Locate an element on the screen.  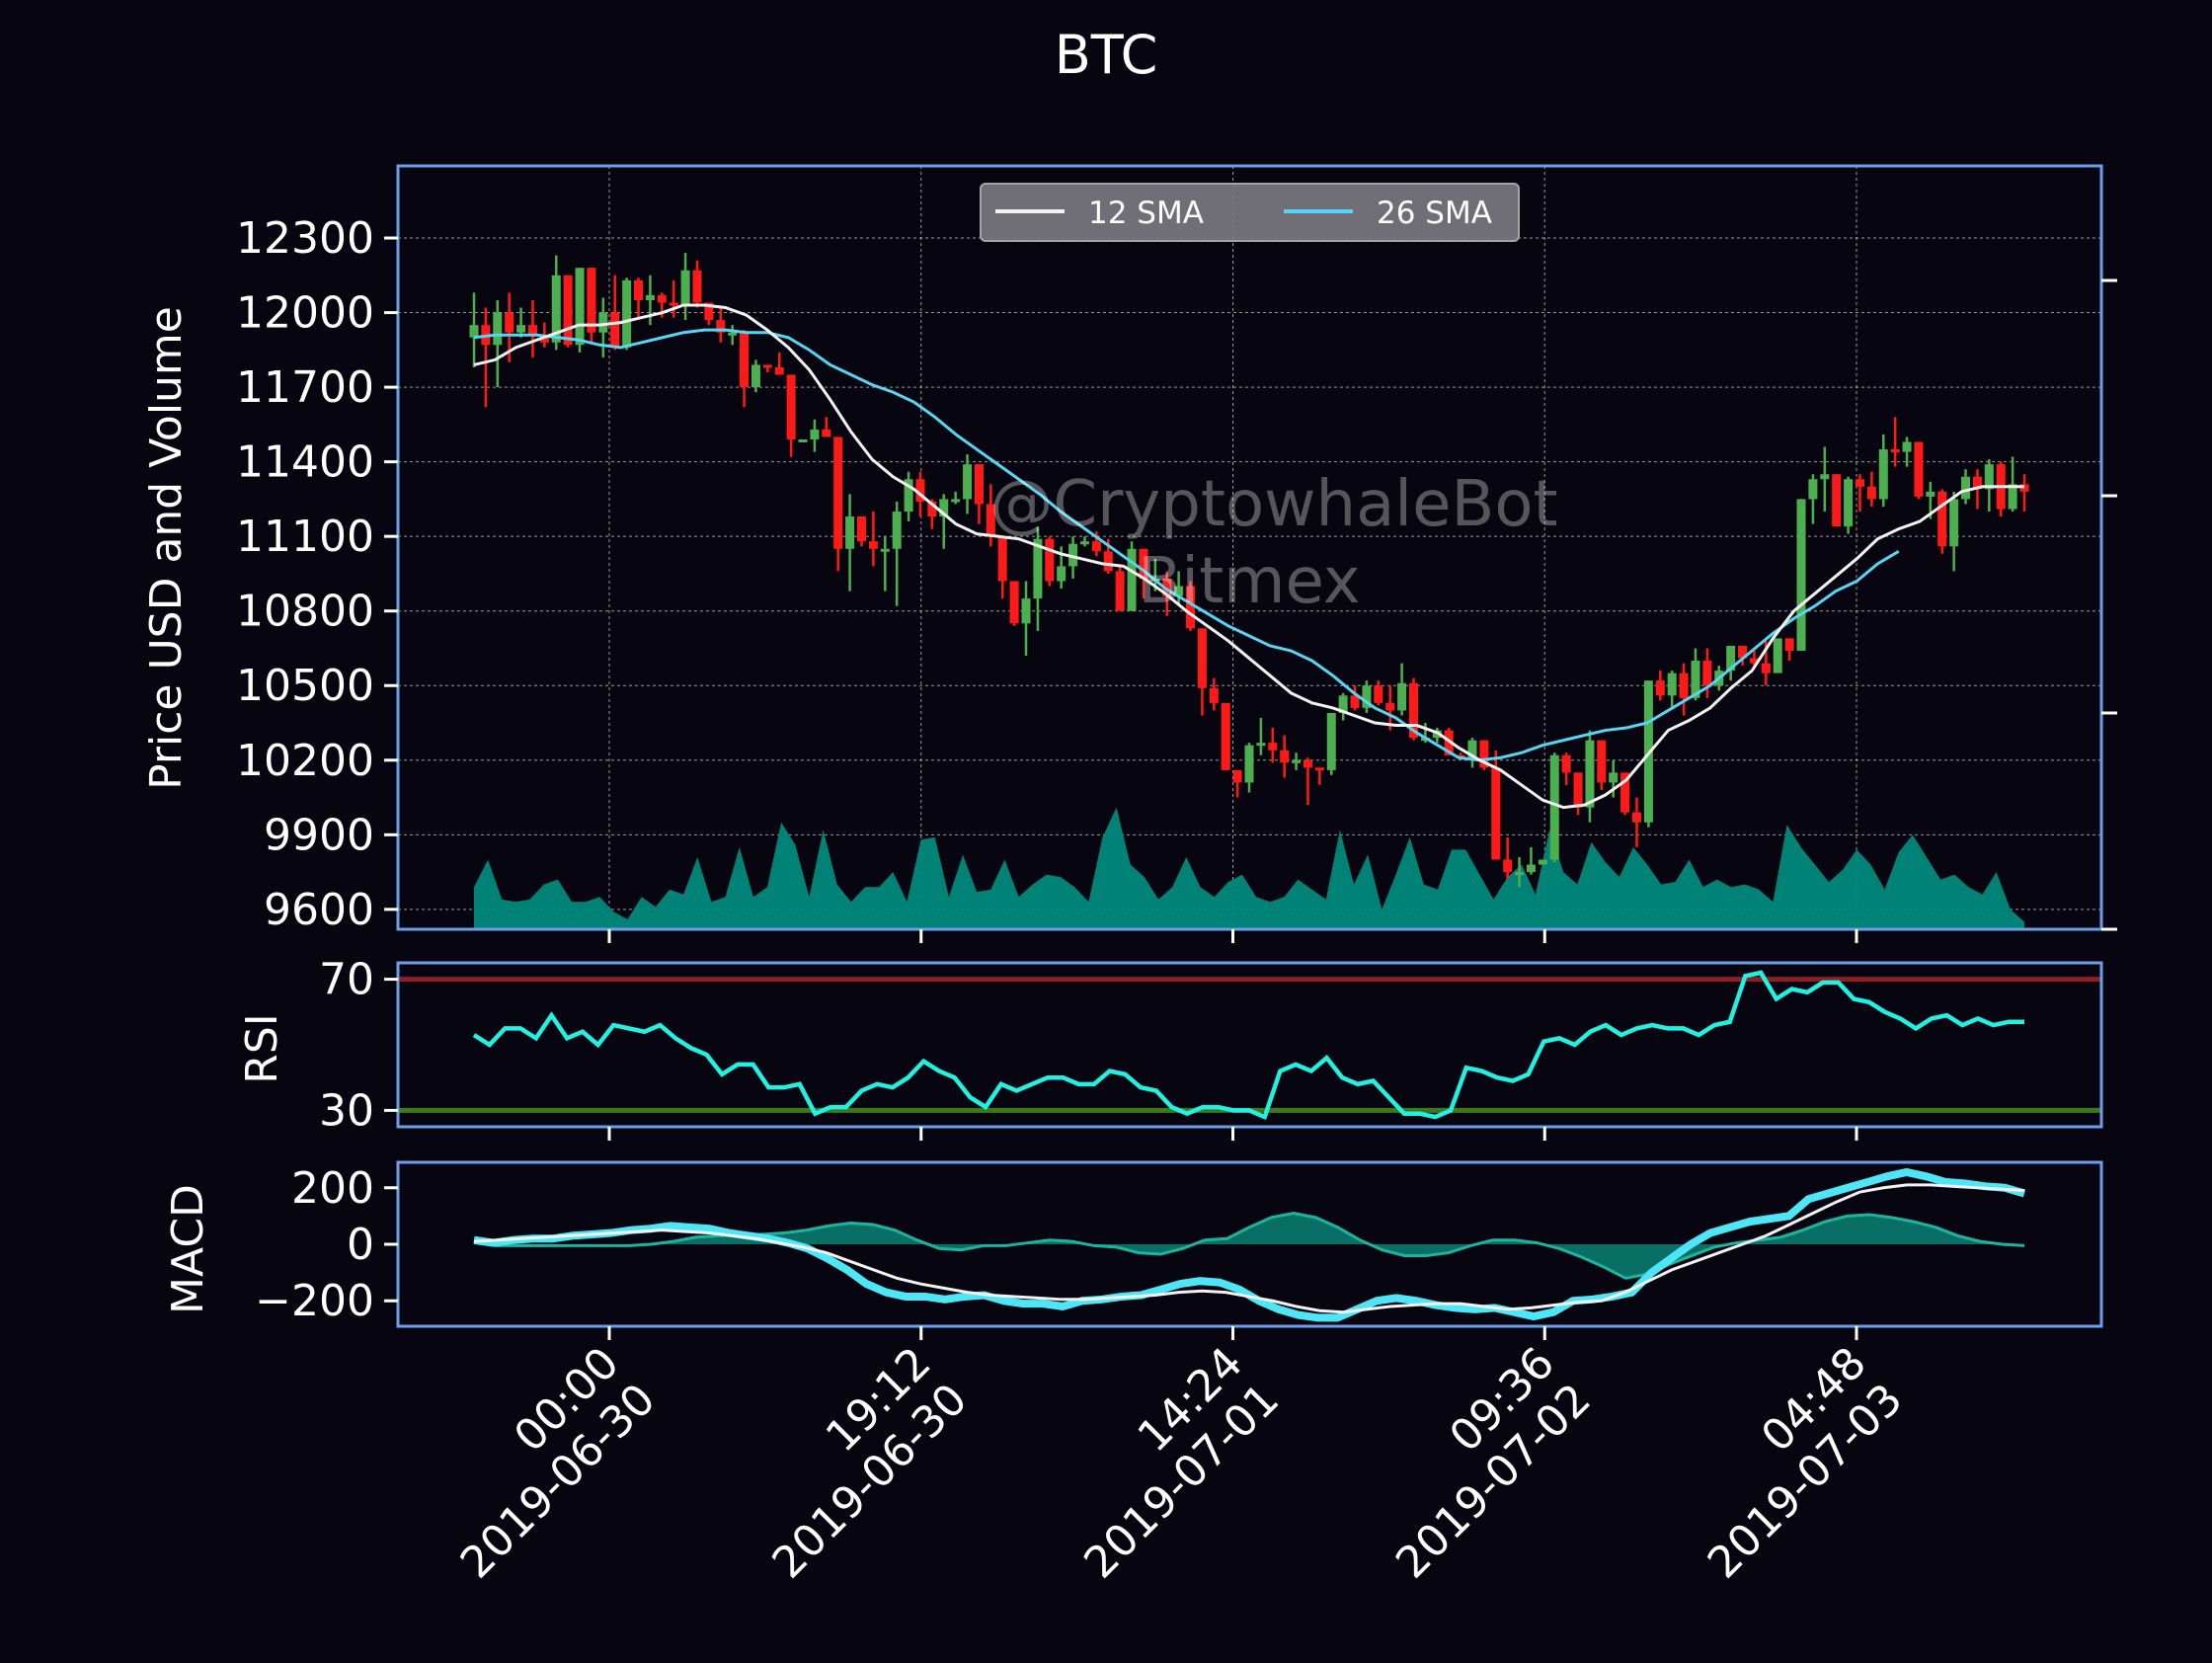
price-right-ticks is located at coordinates (2109, 604).